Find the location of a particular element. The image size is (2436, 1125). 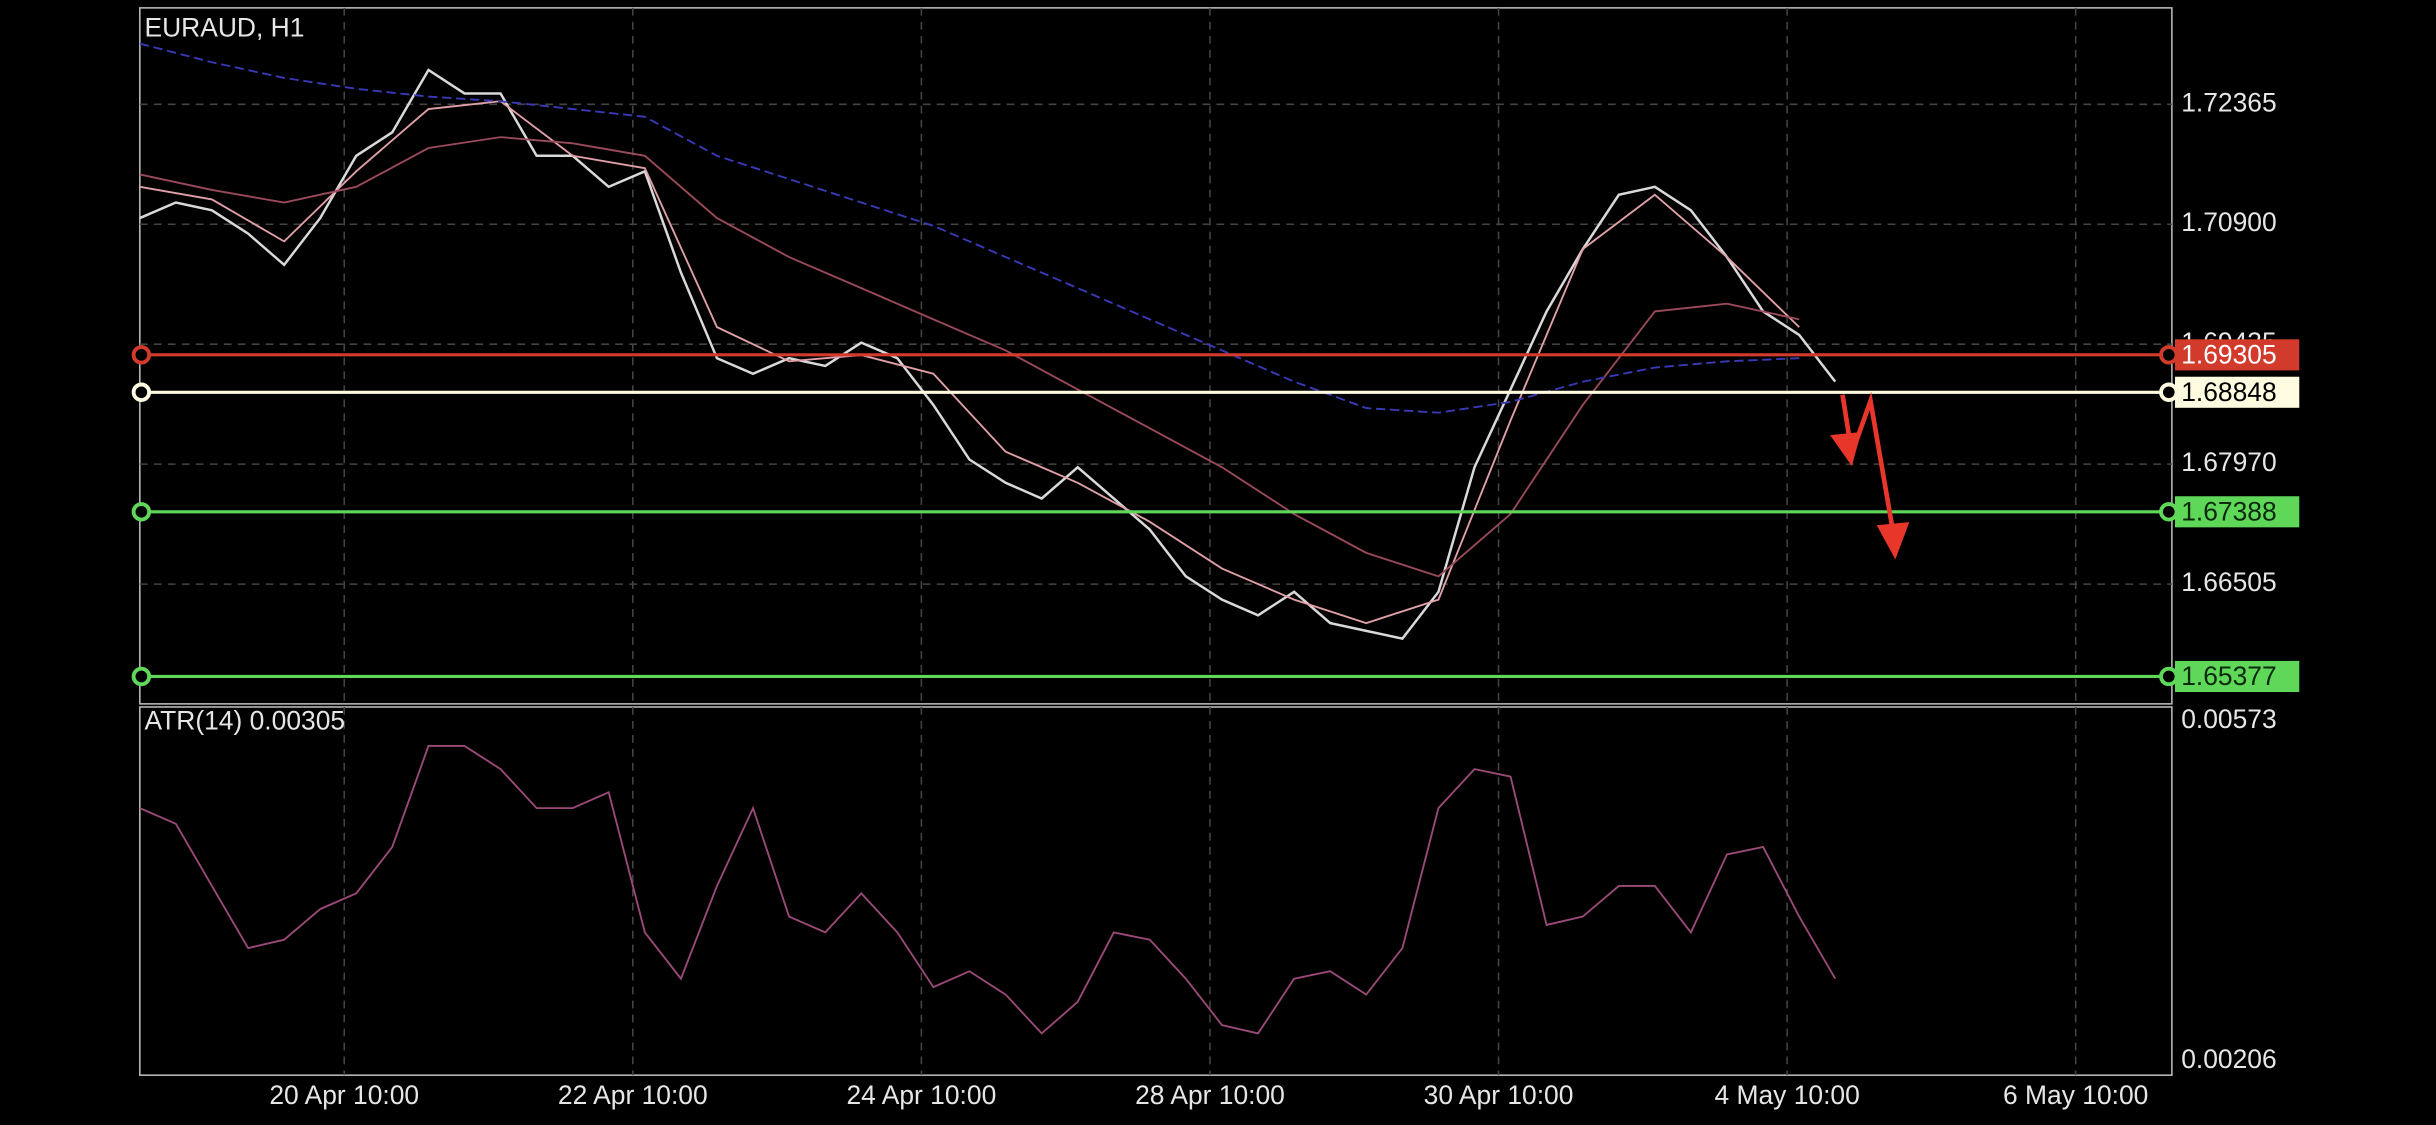

level-label: 1.67388 is located at coordinates (2228, 511).